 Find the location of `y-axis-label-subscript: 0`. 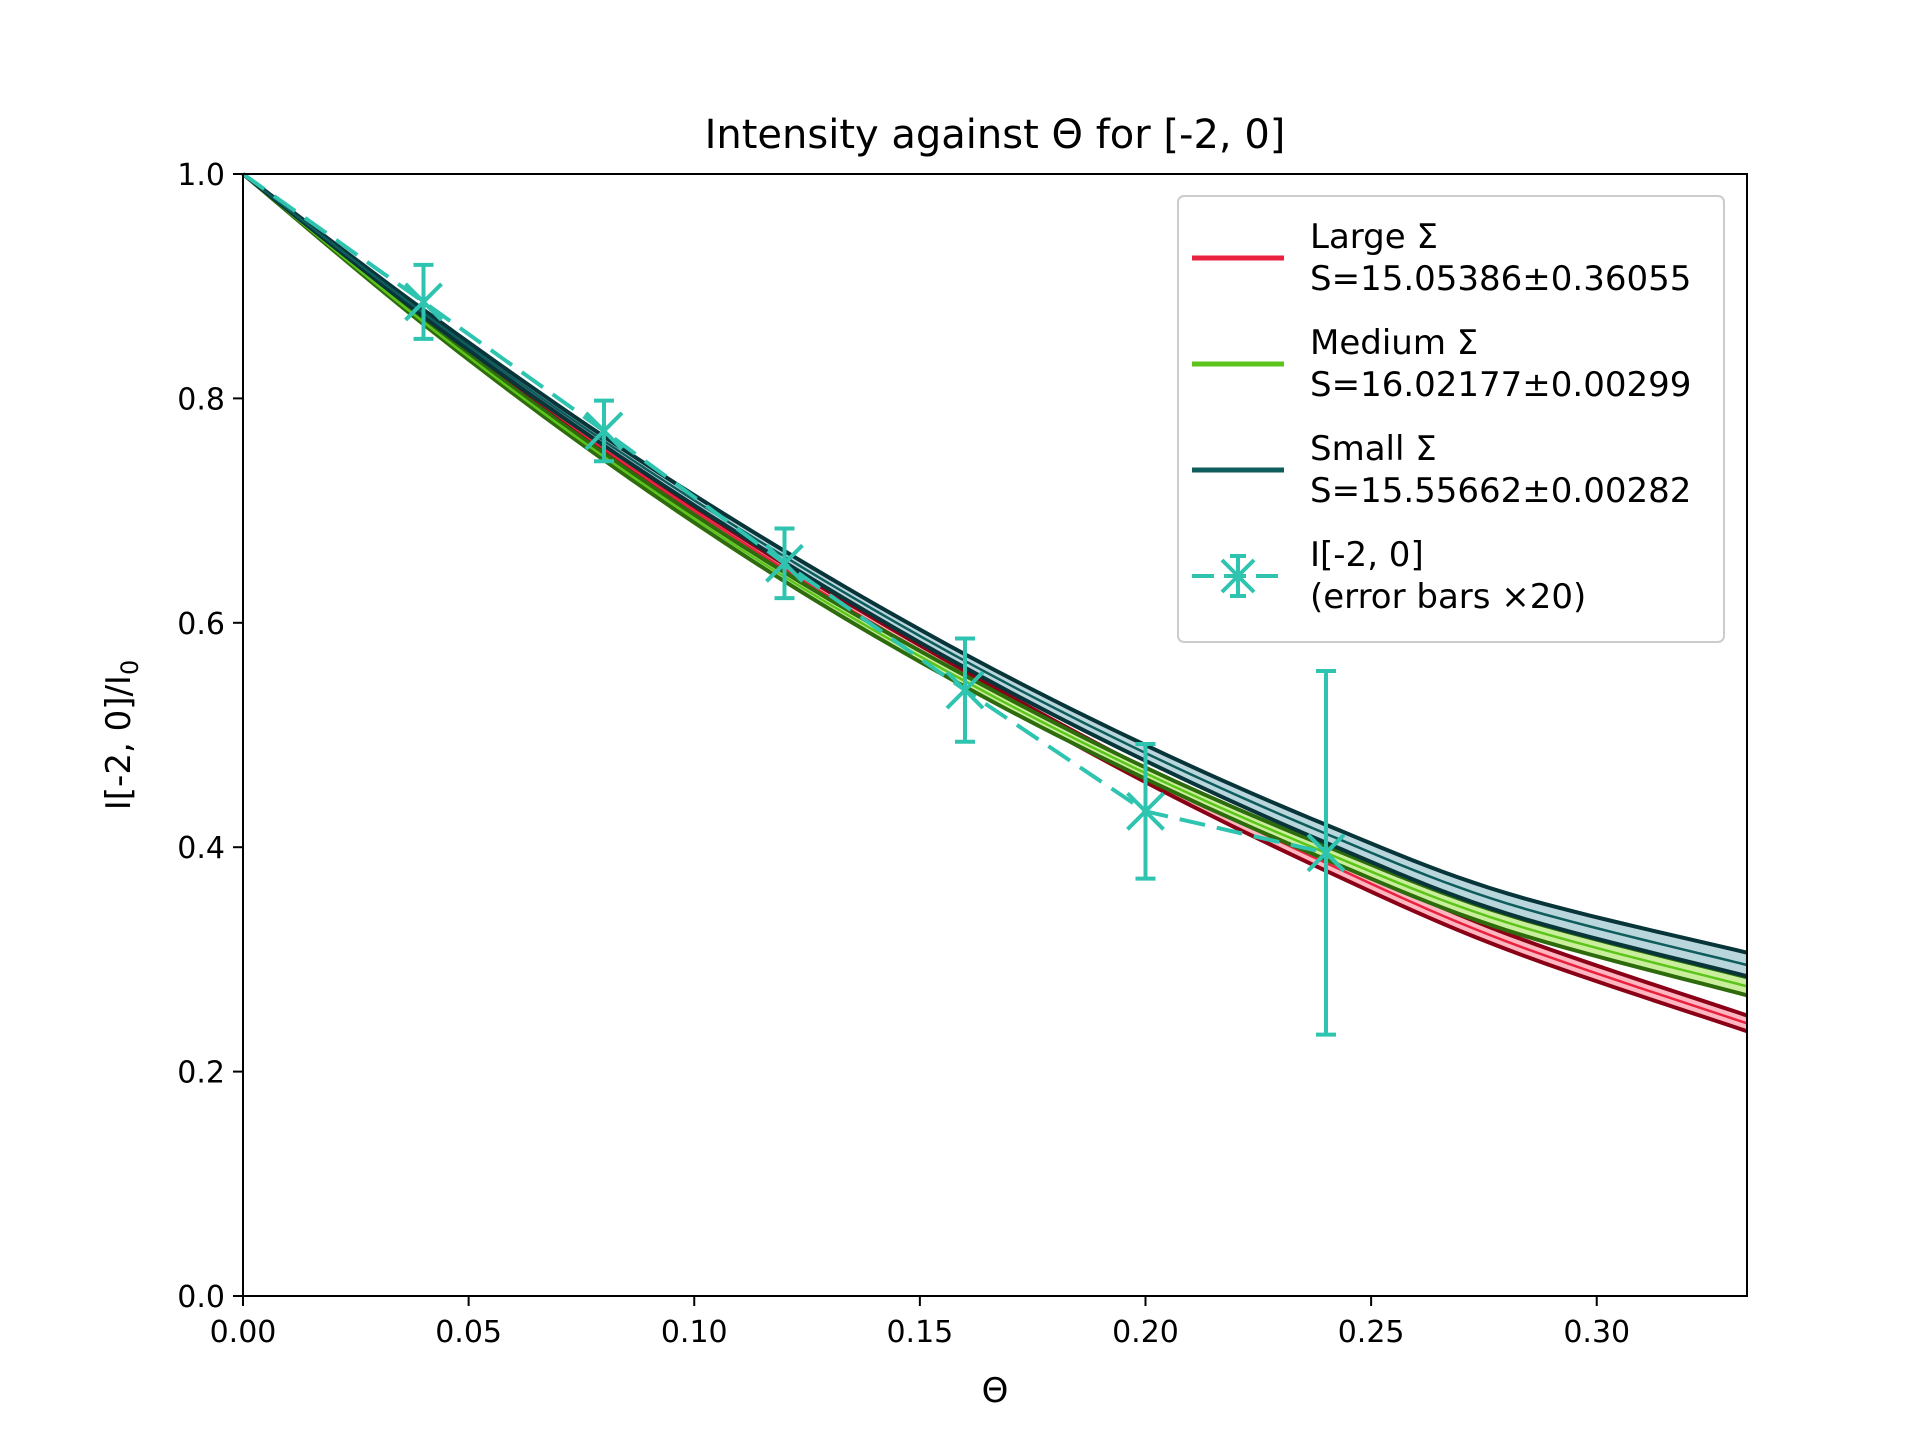

y-axis-label-subscript: 0 is located at coordinates (130, 667).